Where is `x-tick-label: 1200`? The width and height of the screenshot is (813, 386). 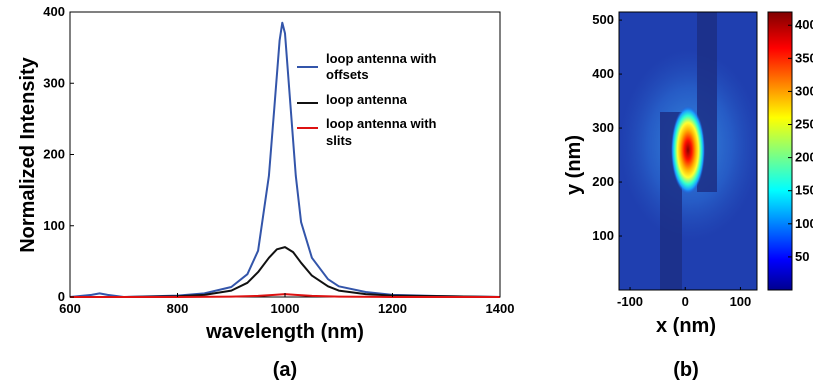 x-tick-label: 1200 is located at coordinates (392, 308).